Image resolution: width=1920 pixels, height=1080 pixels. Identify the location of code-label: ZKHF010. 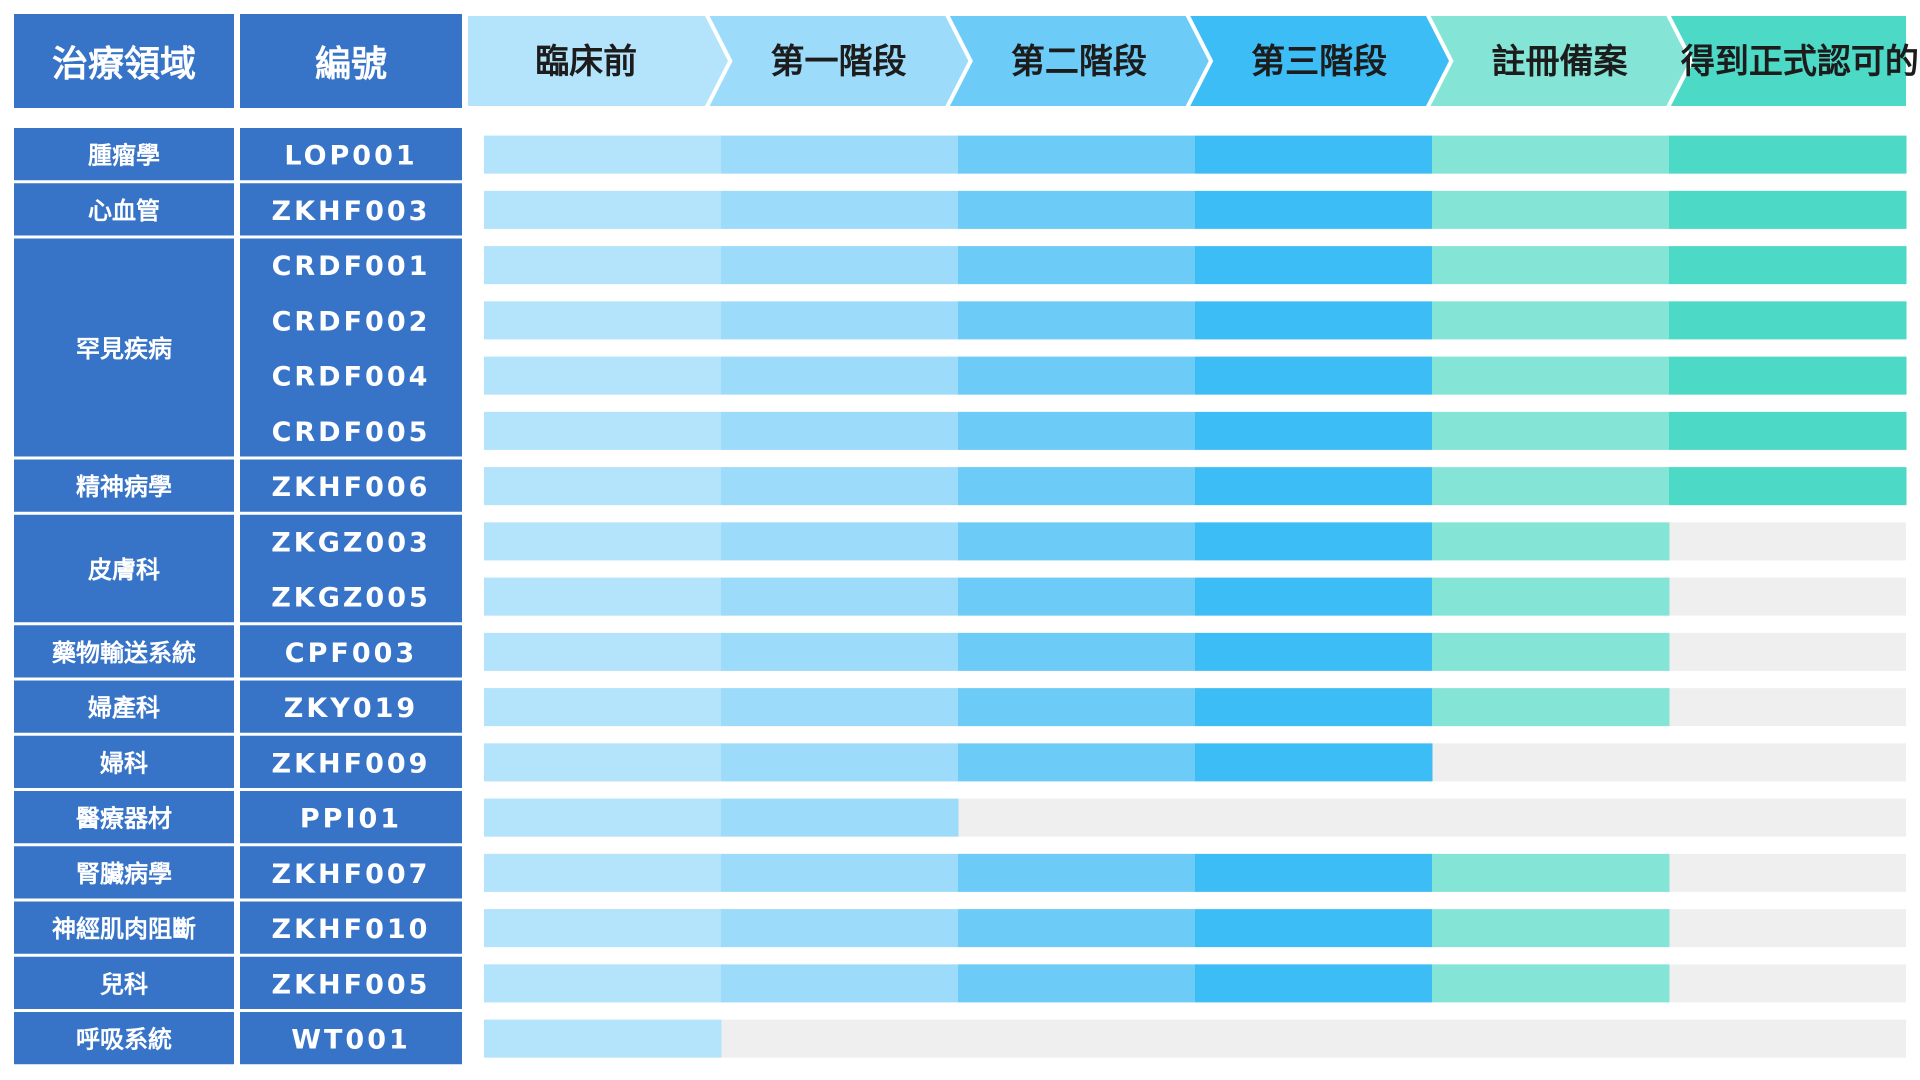
(351, 929).